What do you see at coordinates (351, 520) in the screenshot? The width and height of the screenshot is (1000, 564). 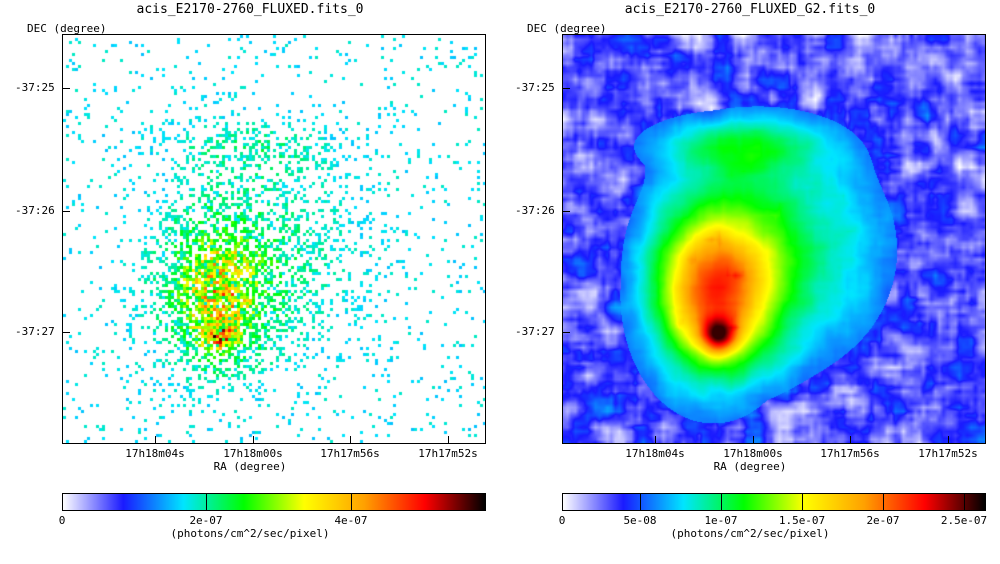 I see `colorbar-tick-label: 4e-07` at bounding box center [351, 520].